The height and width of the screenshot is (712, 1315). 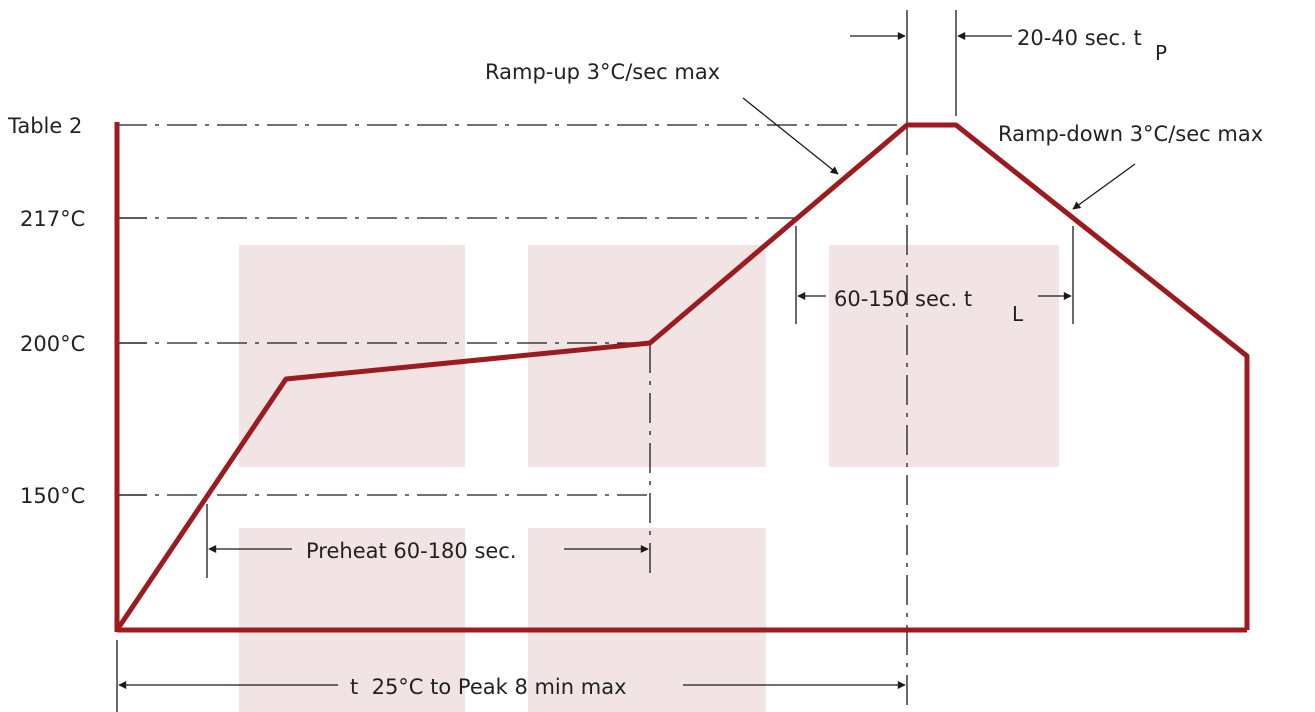 What do you see at coordinates (1079, 38) in the screenshot?
I see `tp-label: 20-40 sec. t` at bounding box center [1079, 38].